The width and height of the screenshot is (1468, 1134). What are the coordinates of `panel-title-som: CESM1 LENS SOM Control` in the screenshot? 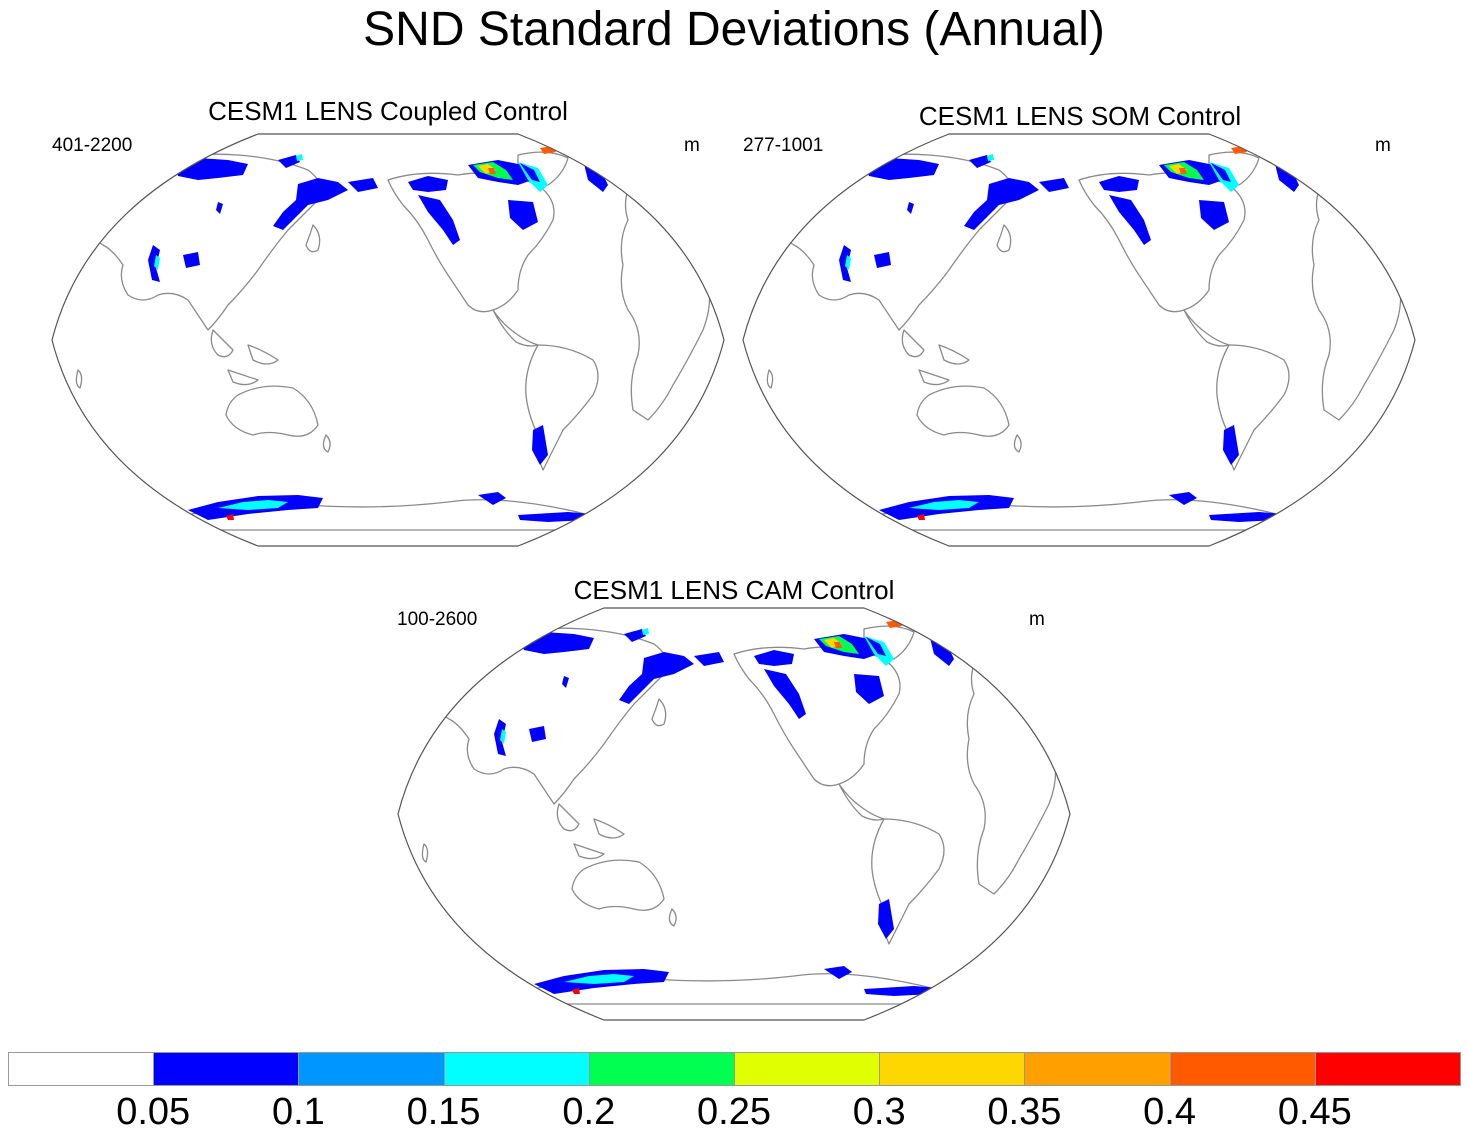 It's located at (1080, 116).